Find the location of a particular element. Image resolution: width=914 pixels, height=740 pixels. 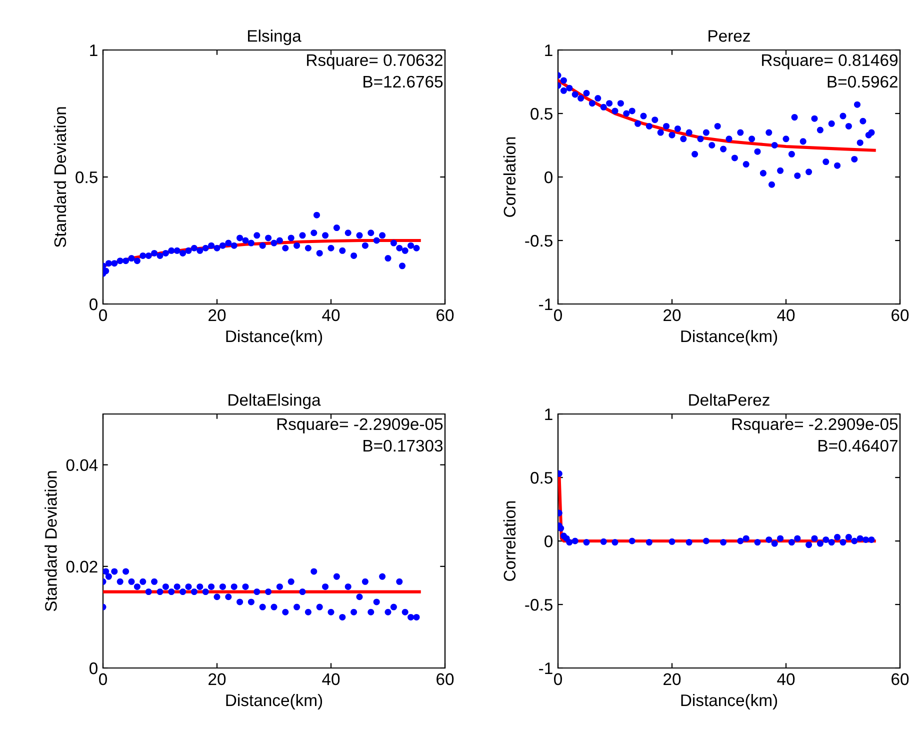

annotation: B=0.17303 is located at coordinates (403, 446).